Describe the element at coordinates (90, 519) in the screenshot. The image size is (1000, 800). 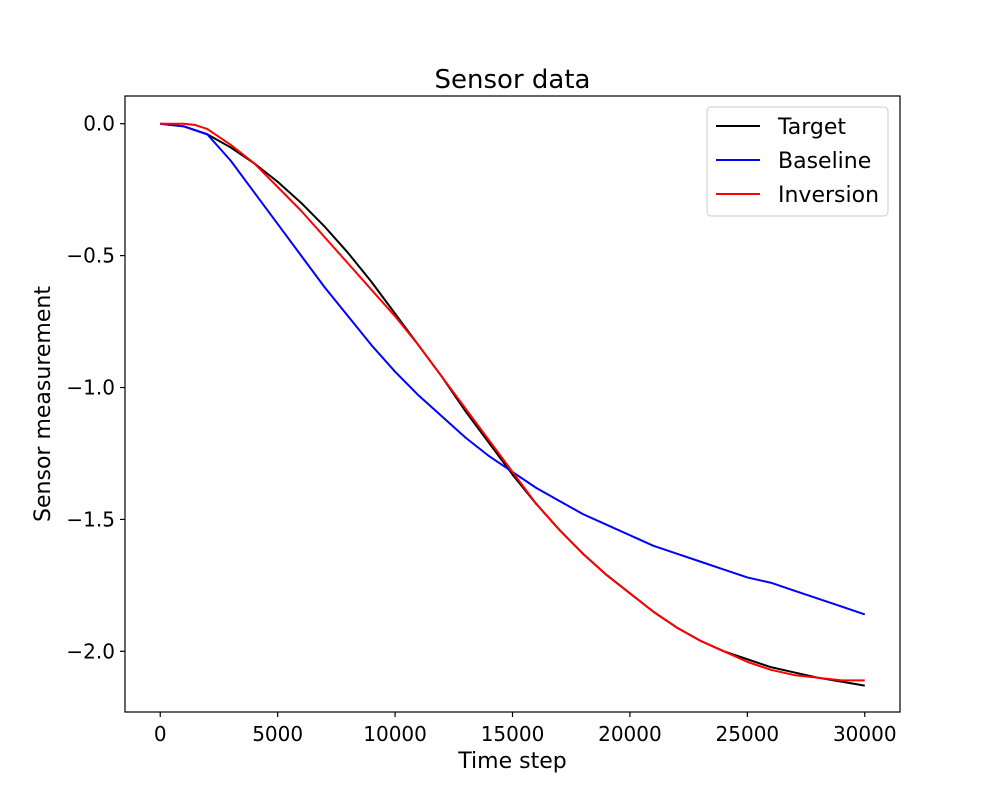
I see `y-tick-label: −1.5` at that location.